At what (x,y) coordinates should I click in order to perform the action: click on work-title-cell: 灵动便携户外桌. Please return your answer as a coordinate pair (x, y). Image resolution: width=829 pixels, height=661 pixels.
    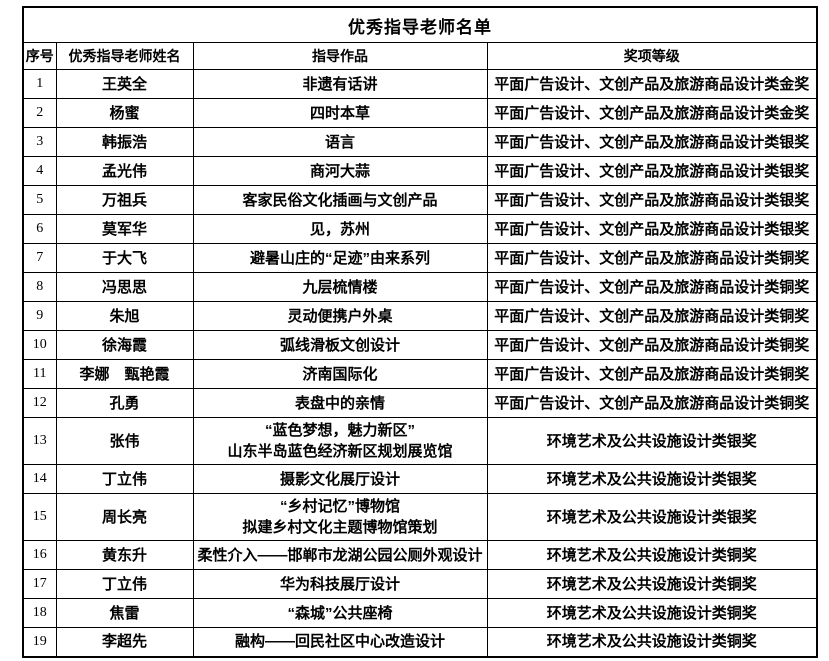
    Looking at the image, I should click on (340, 316).